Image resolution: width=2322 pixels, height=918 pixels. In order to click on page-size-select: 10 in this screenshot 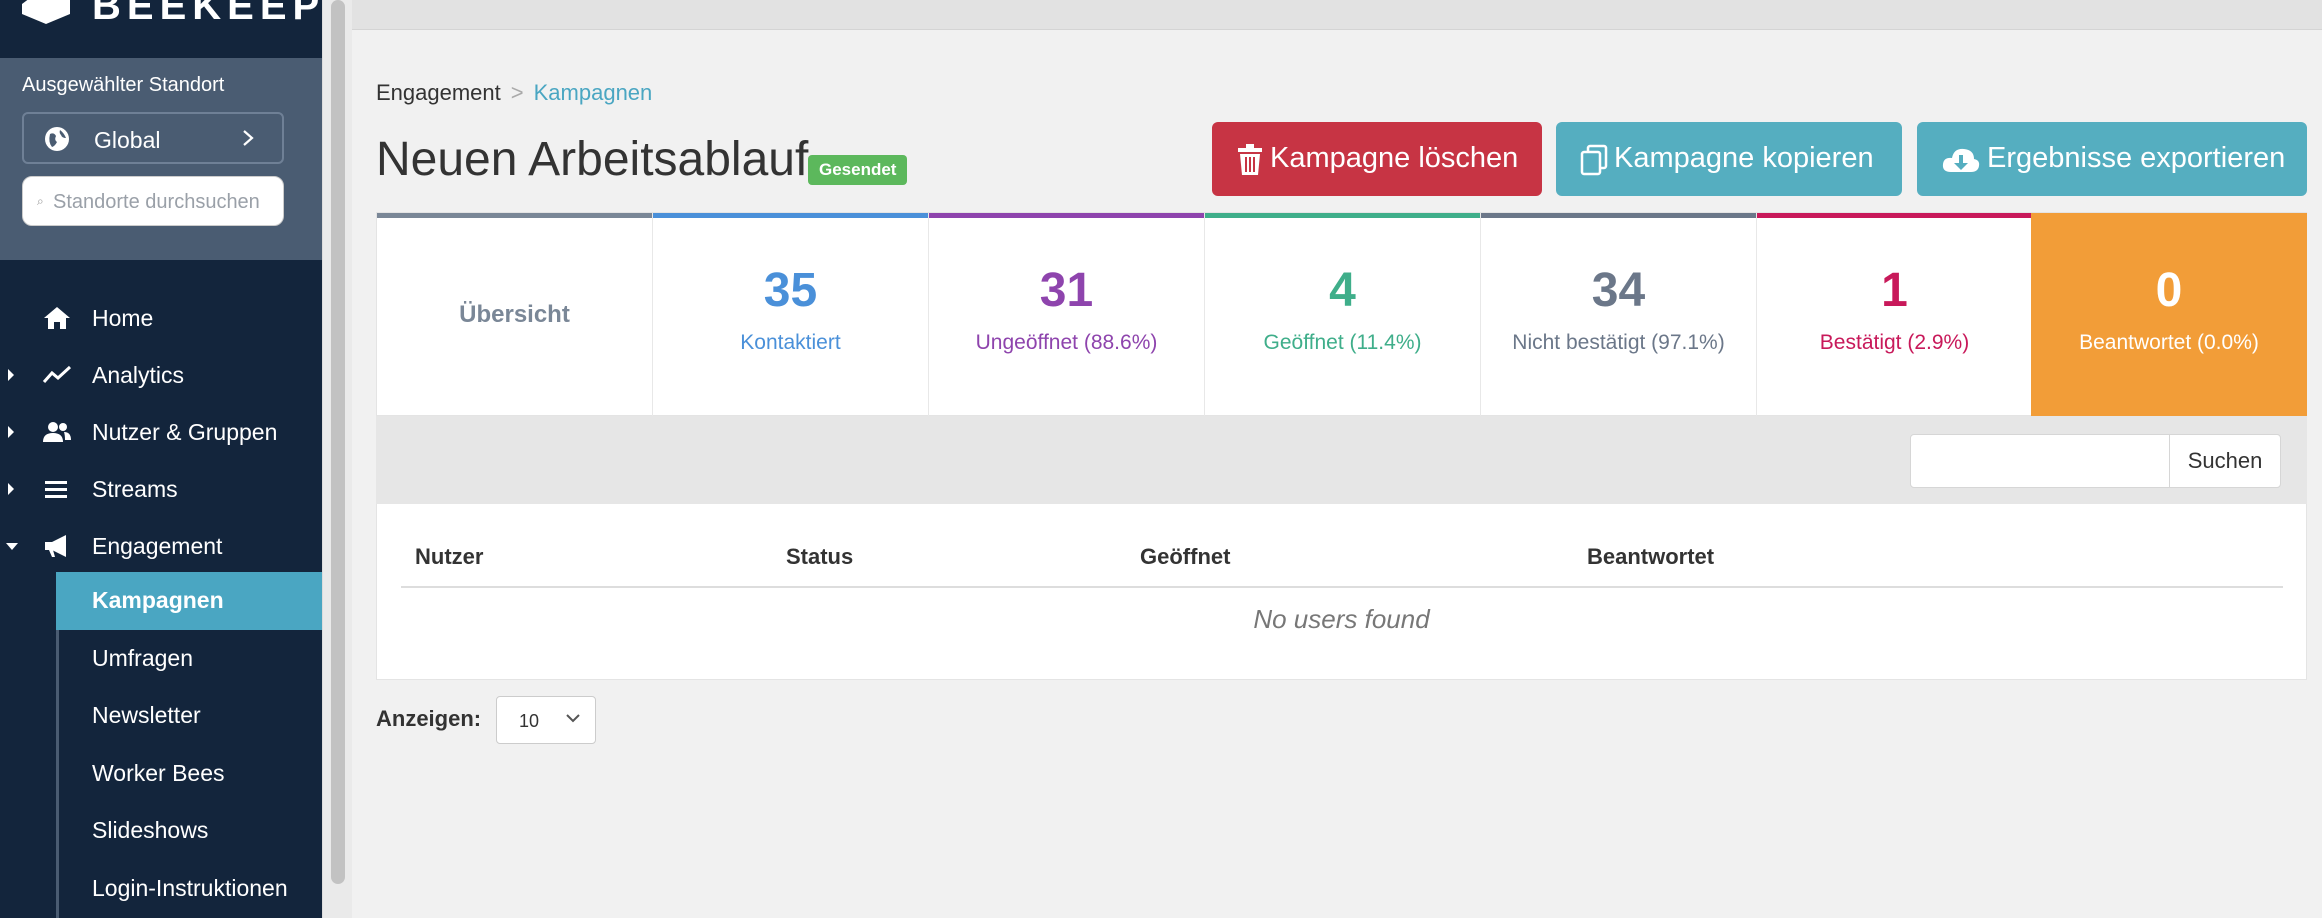, I will do `click(546, 720)`.